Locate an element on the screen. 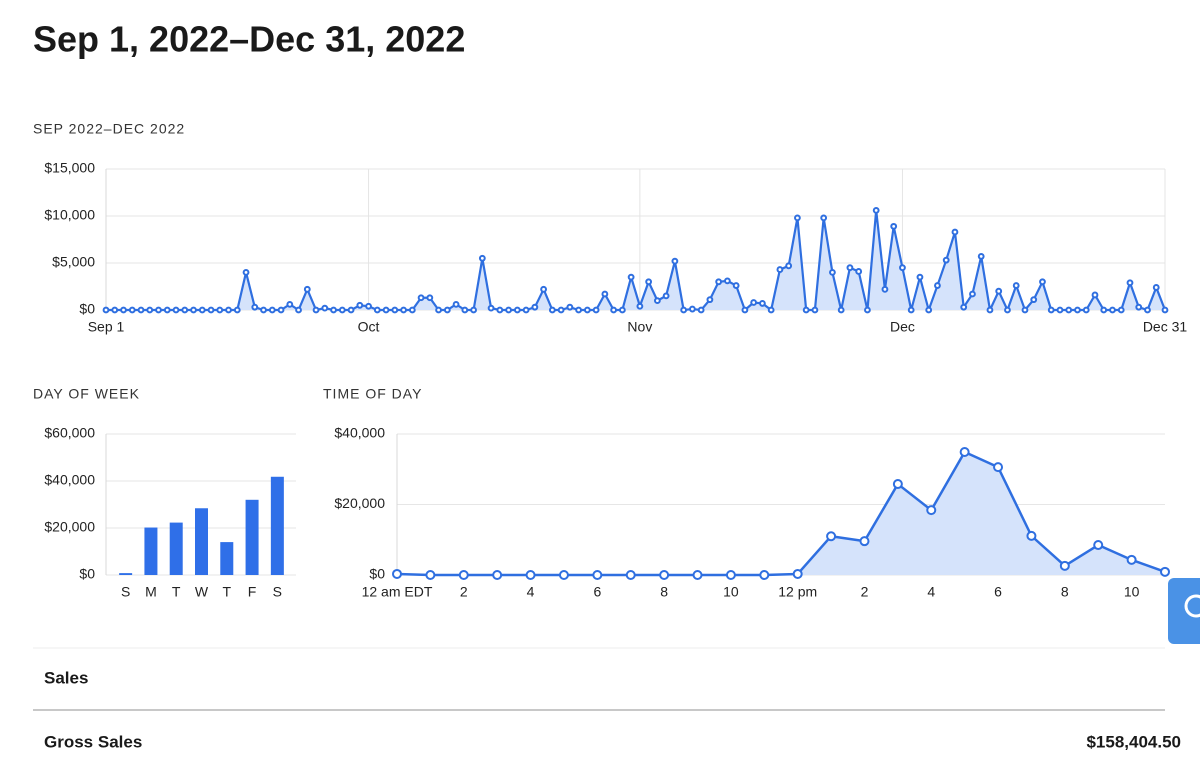  x-tick-label: 8 is located at coordinates (1065, 592).